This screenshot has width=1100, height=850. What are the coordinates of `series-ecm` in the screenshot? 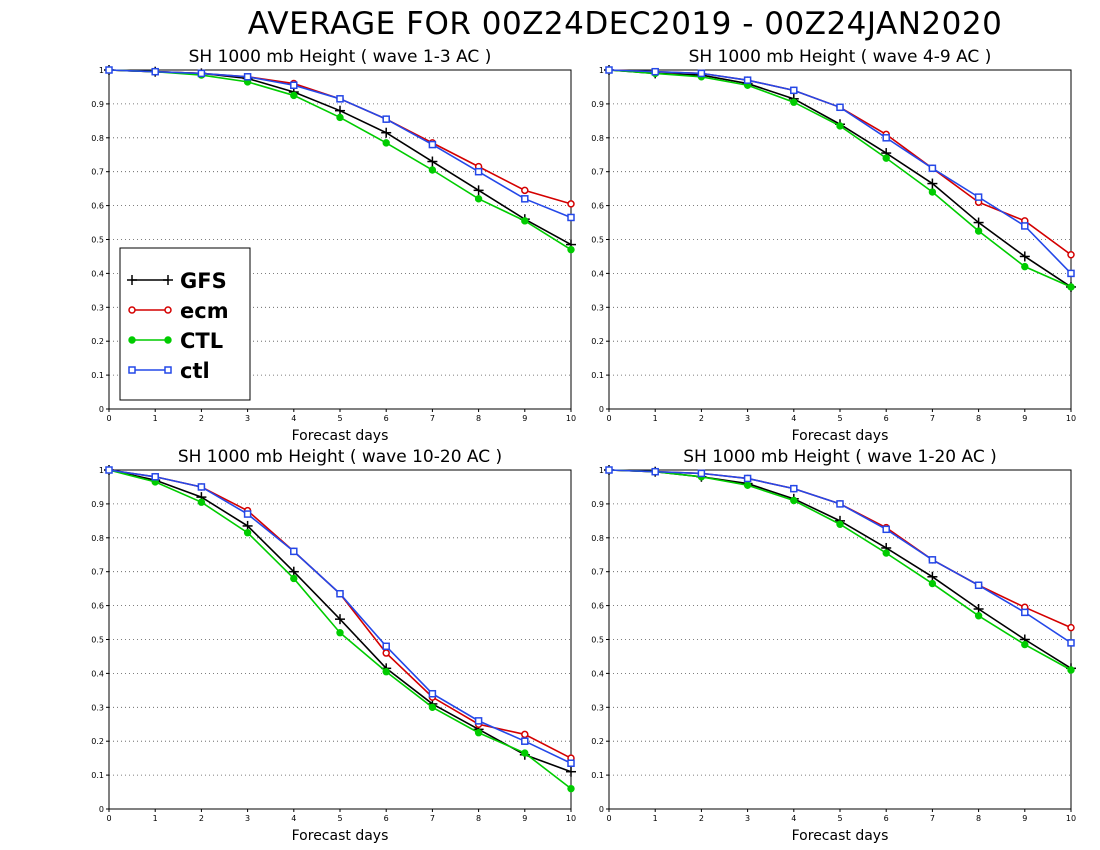 It's located at (840, 549).